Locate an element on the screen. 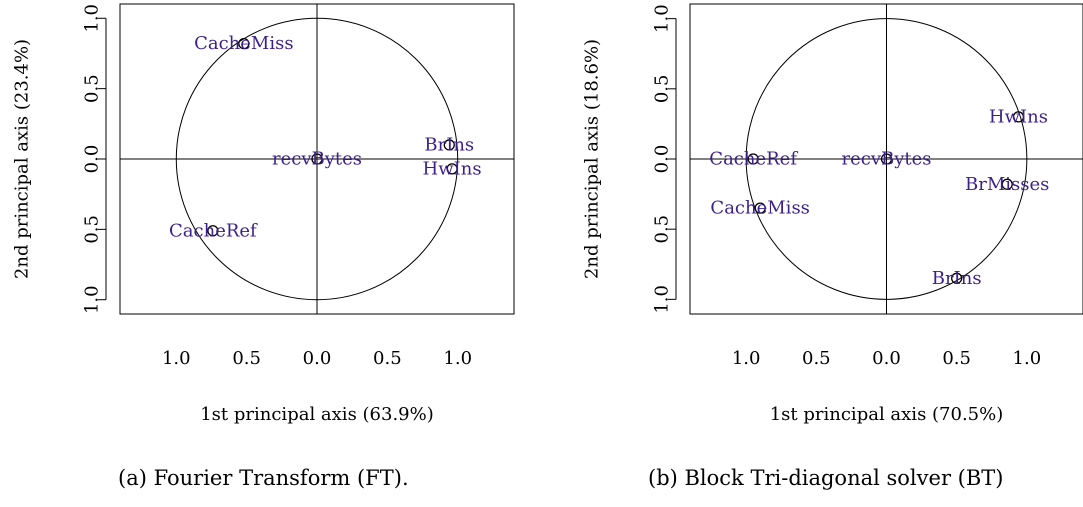 The image size is (1083, 507). x-axis-title: 1st principal axis (63.9%) is located at coordinates (317, 414).